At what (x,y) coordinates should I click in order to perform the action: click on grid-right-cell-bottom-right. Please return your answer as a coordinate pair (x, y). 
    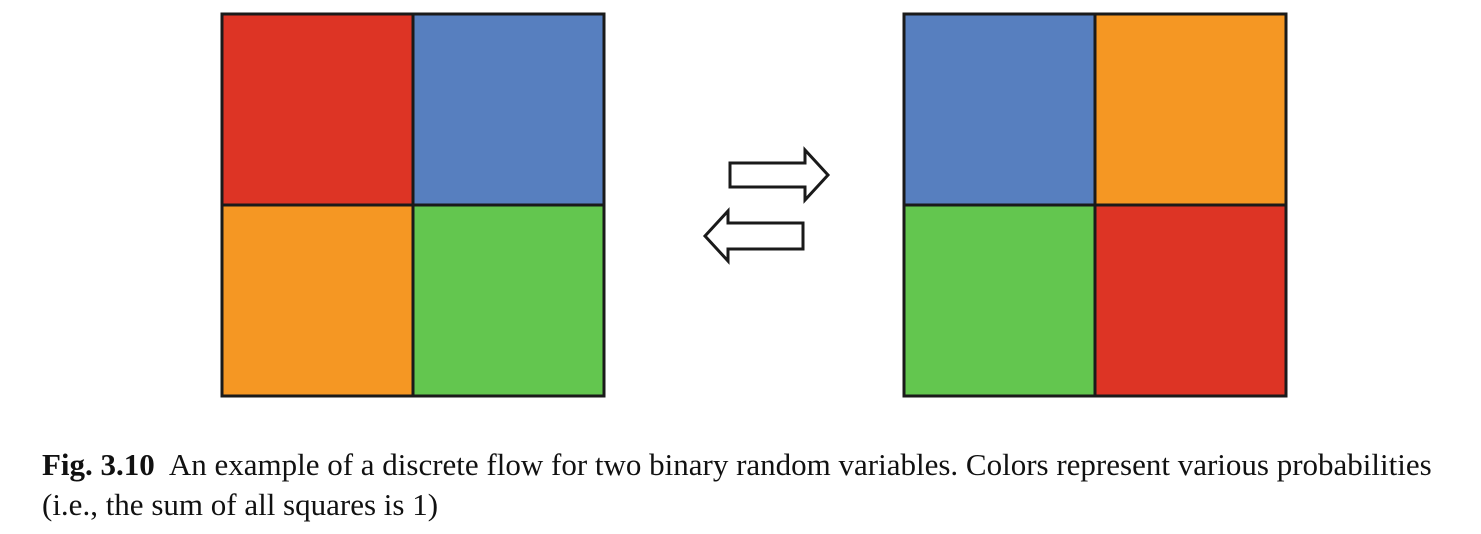
    Looking at the image, I should click on (1190, 300).